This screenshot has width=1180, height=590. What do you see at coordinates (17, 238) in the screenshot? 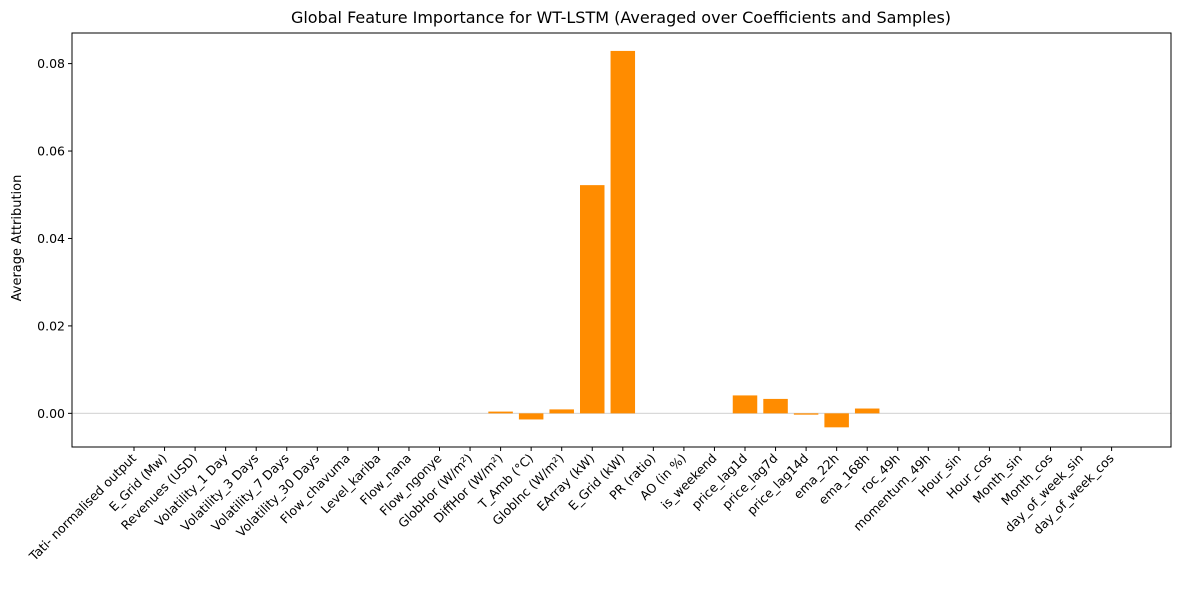
I see `y-axis-label: Average Attribution` at bounding box center [17, 238].